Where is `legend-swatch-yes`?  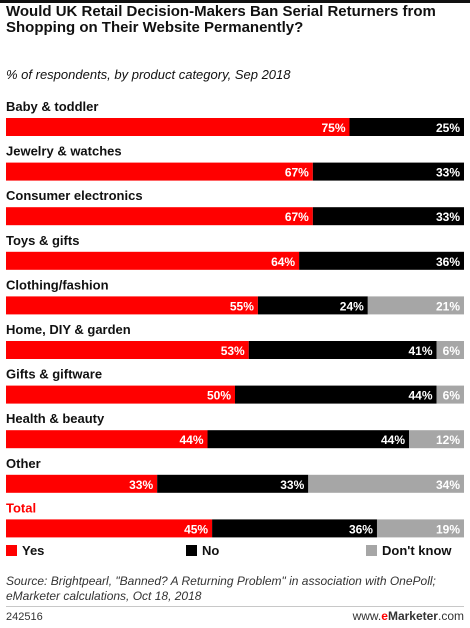
legend-swatch-yes is located at coordinates (11, 550).